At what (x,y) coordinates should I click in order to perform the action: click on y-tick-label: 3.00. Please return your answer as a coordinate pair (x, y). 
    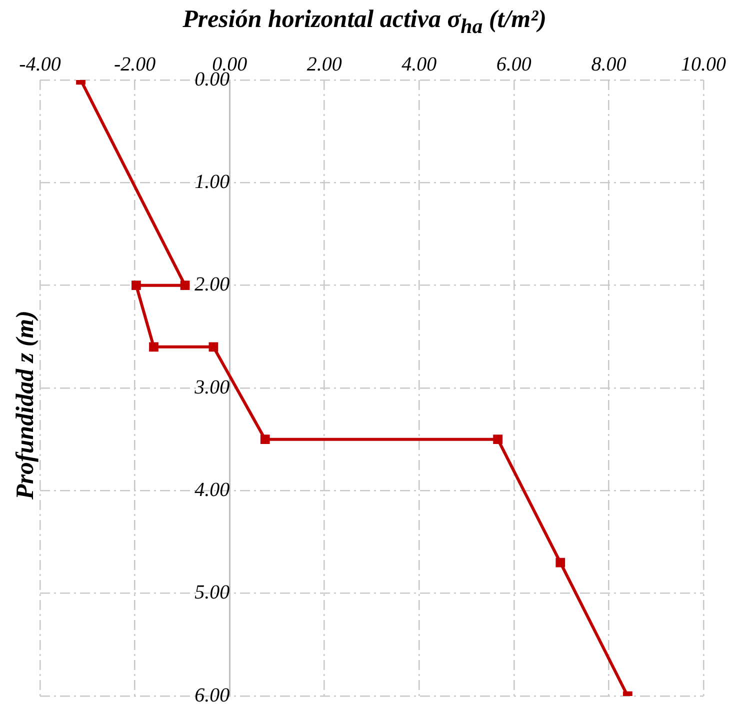
    Looking at the image, I should click on (212, 387).